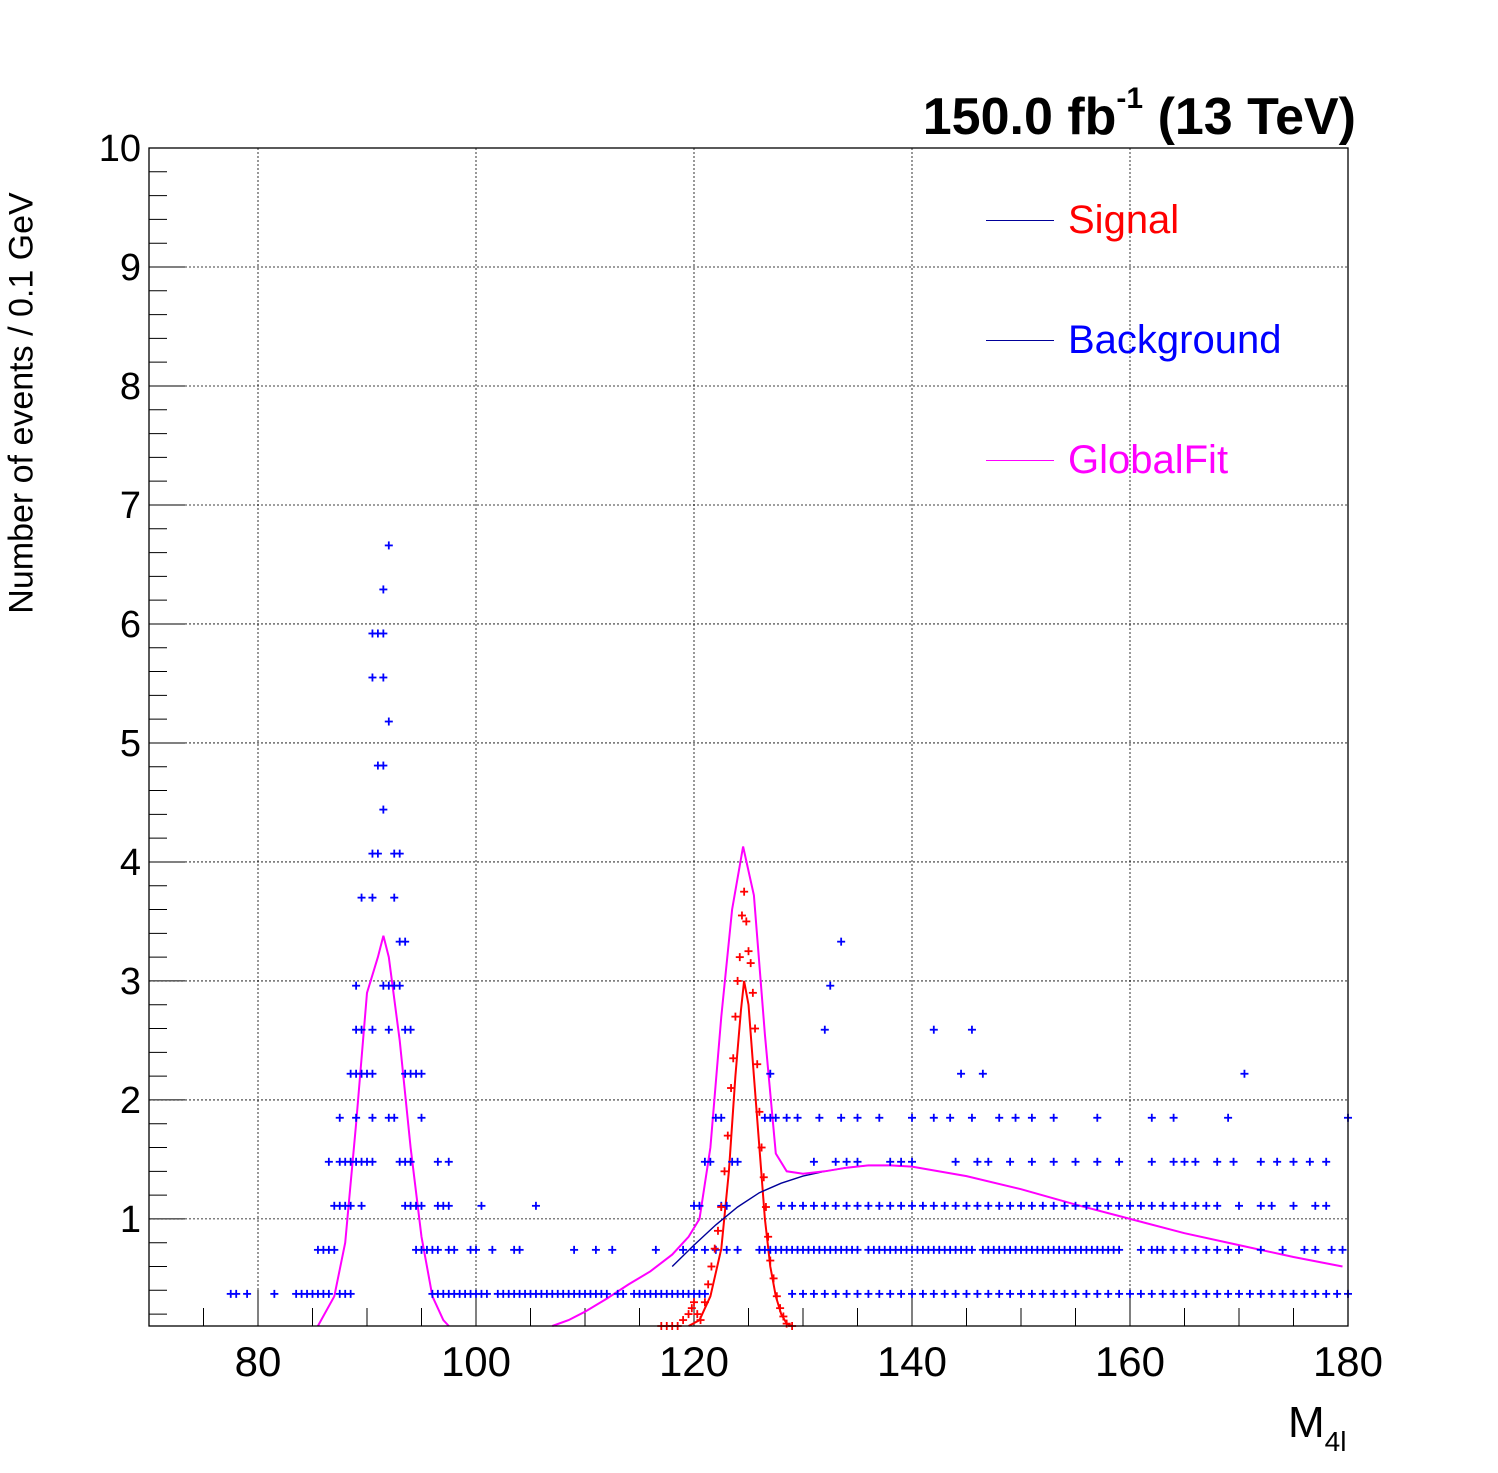 The image size is (1498, 1473). What do you see at coordinates (1130, 1361) in the screenshot?
I see `x-tick-label: 160` at bounding box center [1130, 1361].